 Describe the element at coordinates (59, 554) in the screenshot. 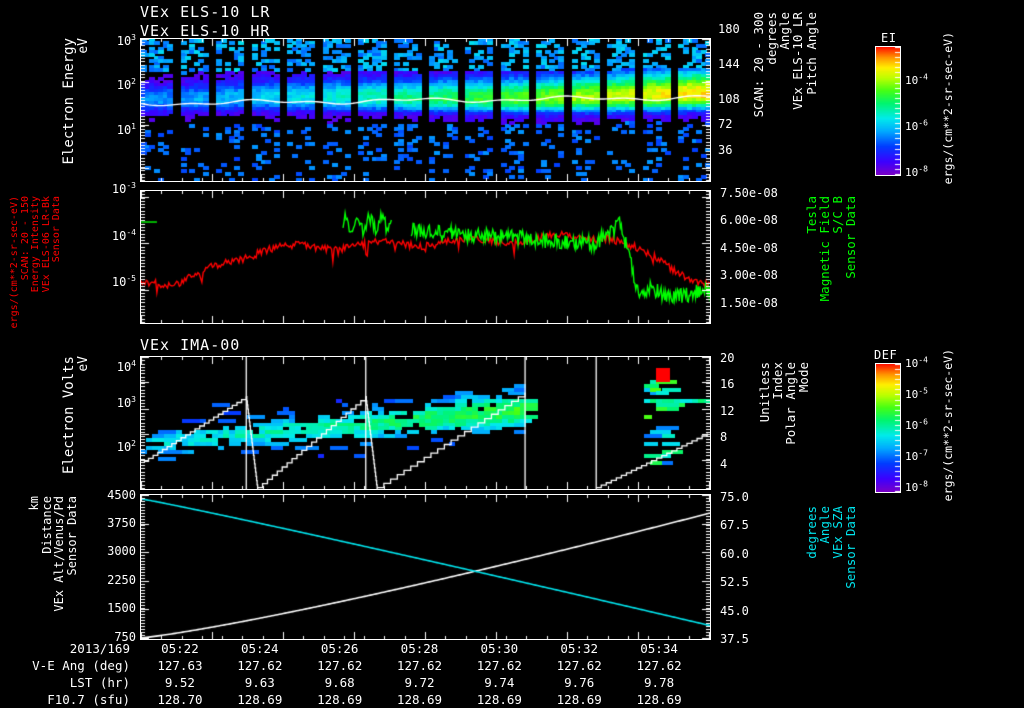

I see `panel4-left-axis-label-line2: VEx Alt/Venus/Pd` at that location.